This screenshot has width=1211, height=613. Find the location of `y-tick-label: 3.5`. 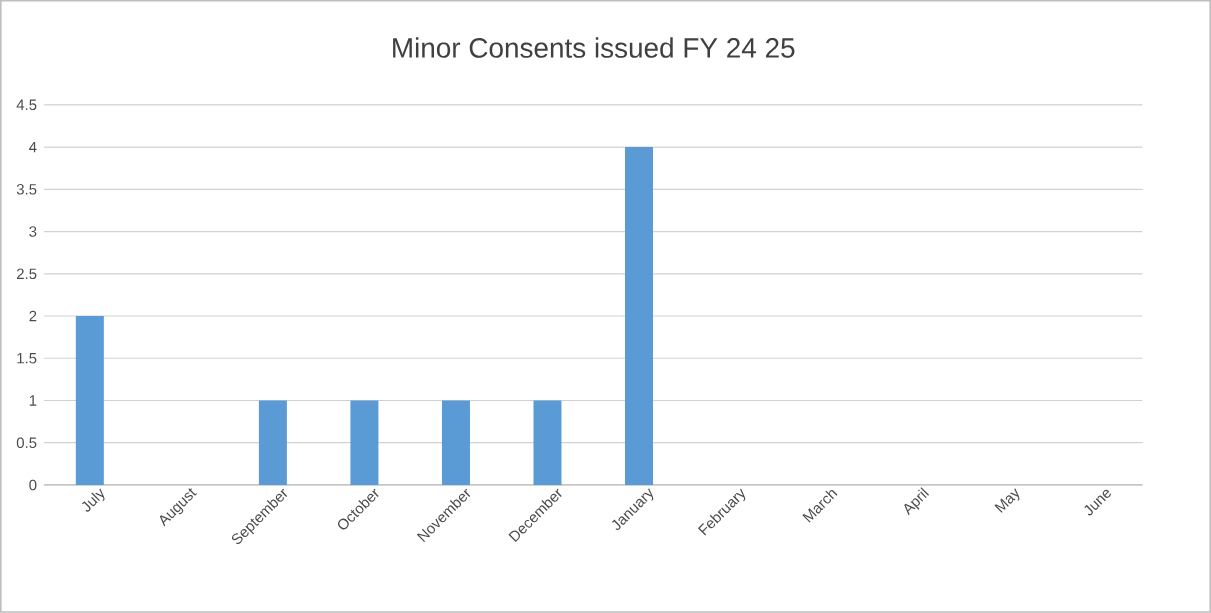

y-tick-label: 3.5 is located at coordinates (26, 189).